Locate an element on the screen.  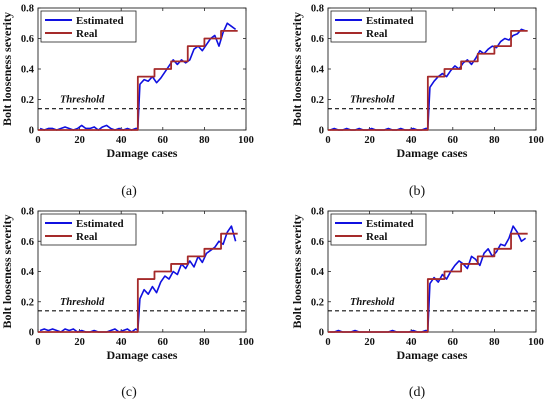
panel-caption: (a) is located at coordinates (129, 191).